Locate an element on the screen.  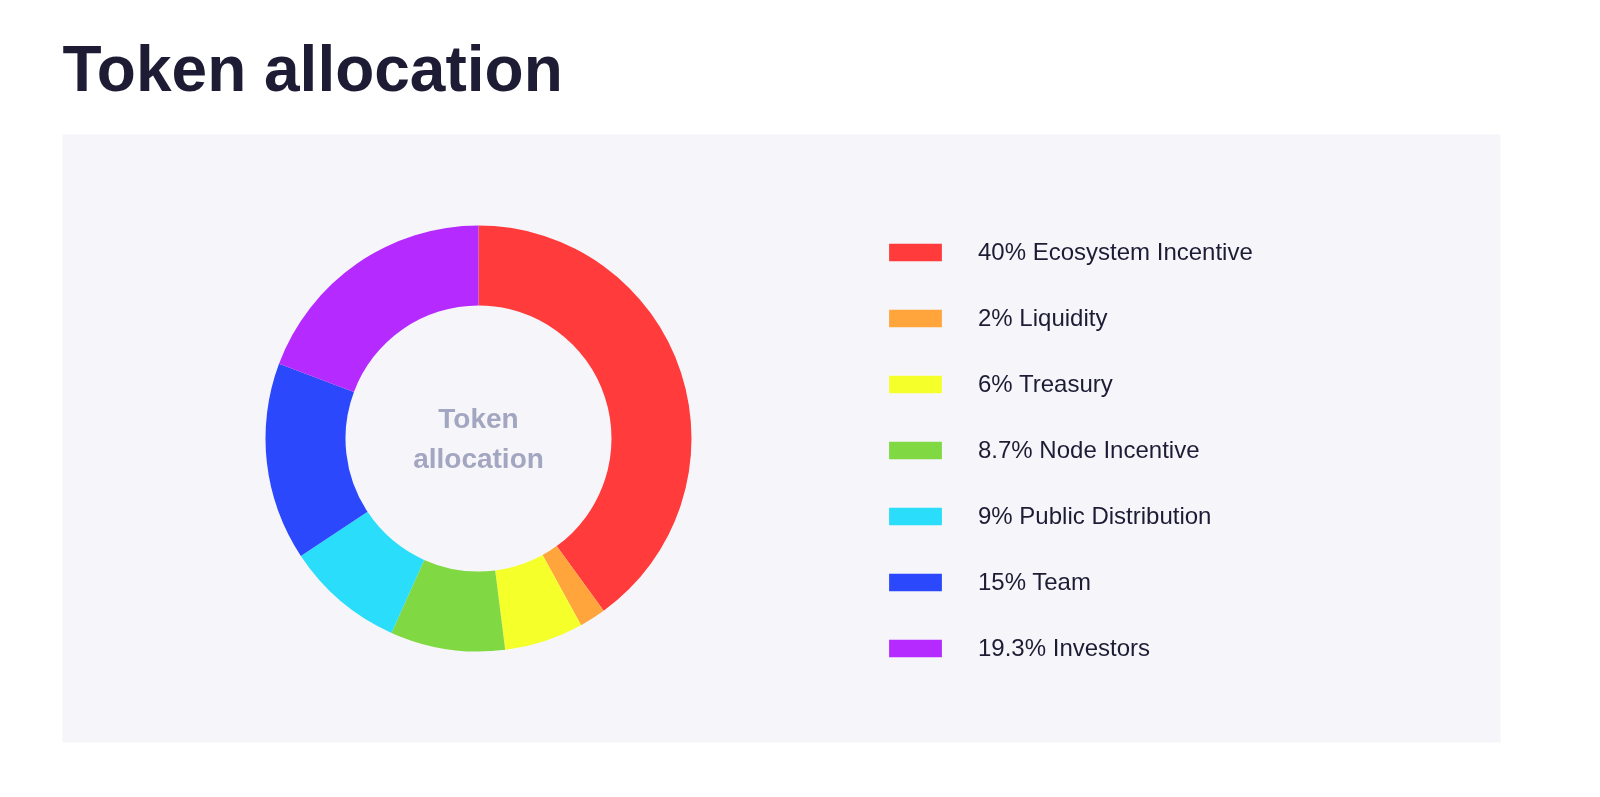
chart-title: Token allocation is located at coordinates (312, 68).